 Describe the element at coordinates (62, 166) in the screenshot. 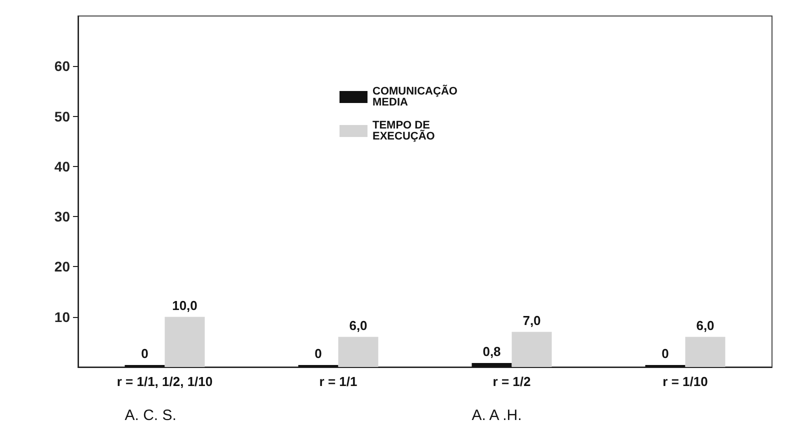

I see `y-tick-label: 40` at that location.